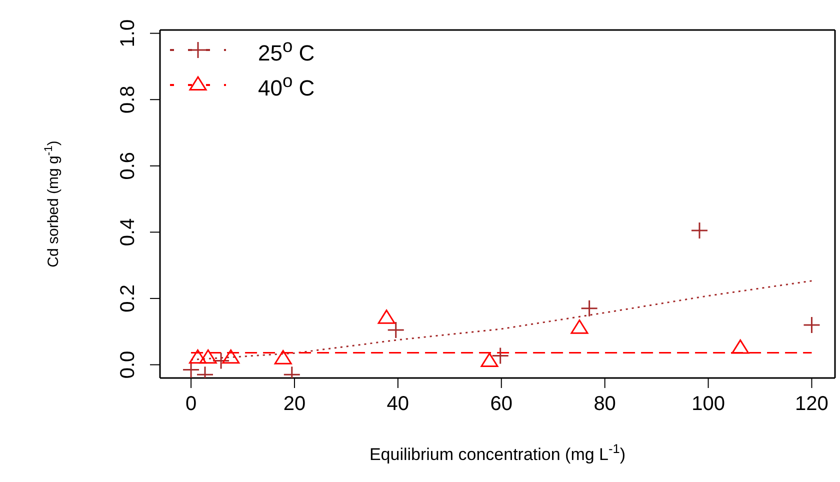  Describe the element at coordinates (501, 404) in the screenshot. I see `x-tick-label: 60` at that location.